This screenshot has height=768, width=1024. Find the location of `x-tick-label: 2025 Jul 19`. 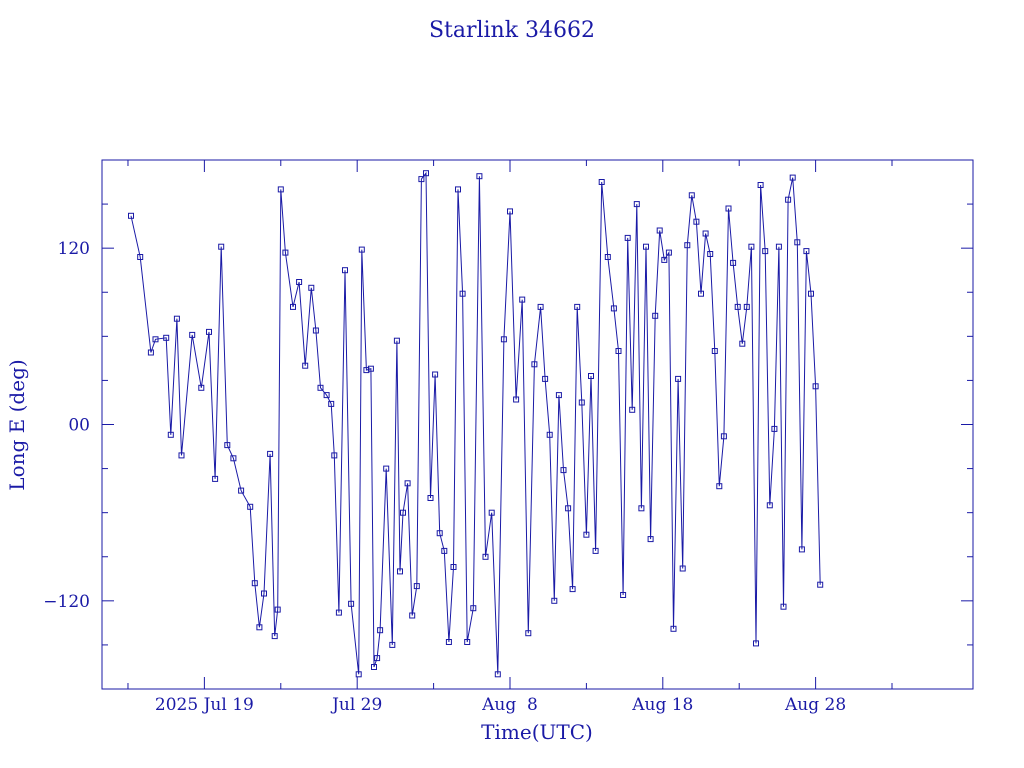

x-tick-label: 2025 Jul 19 is located at coordinates (204, 705).